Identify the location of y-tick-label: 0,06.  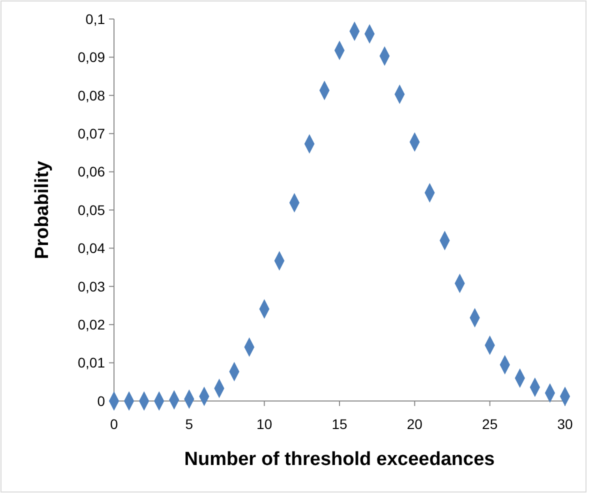
(92, 172).